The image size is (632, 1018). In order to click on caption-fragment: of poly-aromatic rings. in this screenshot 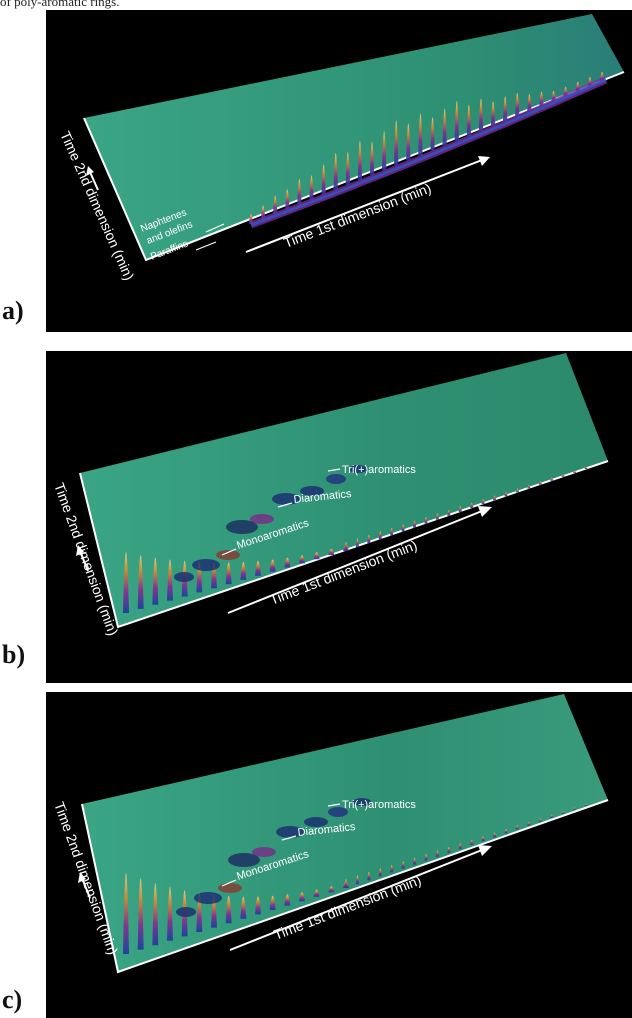, I will do `click(60, 4)`.